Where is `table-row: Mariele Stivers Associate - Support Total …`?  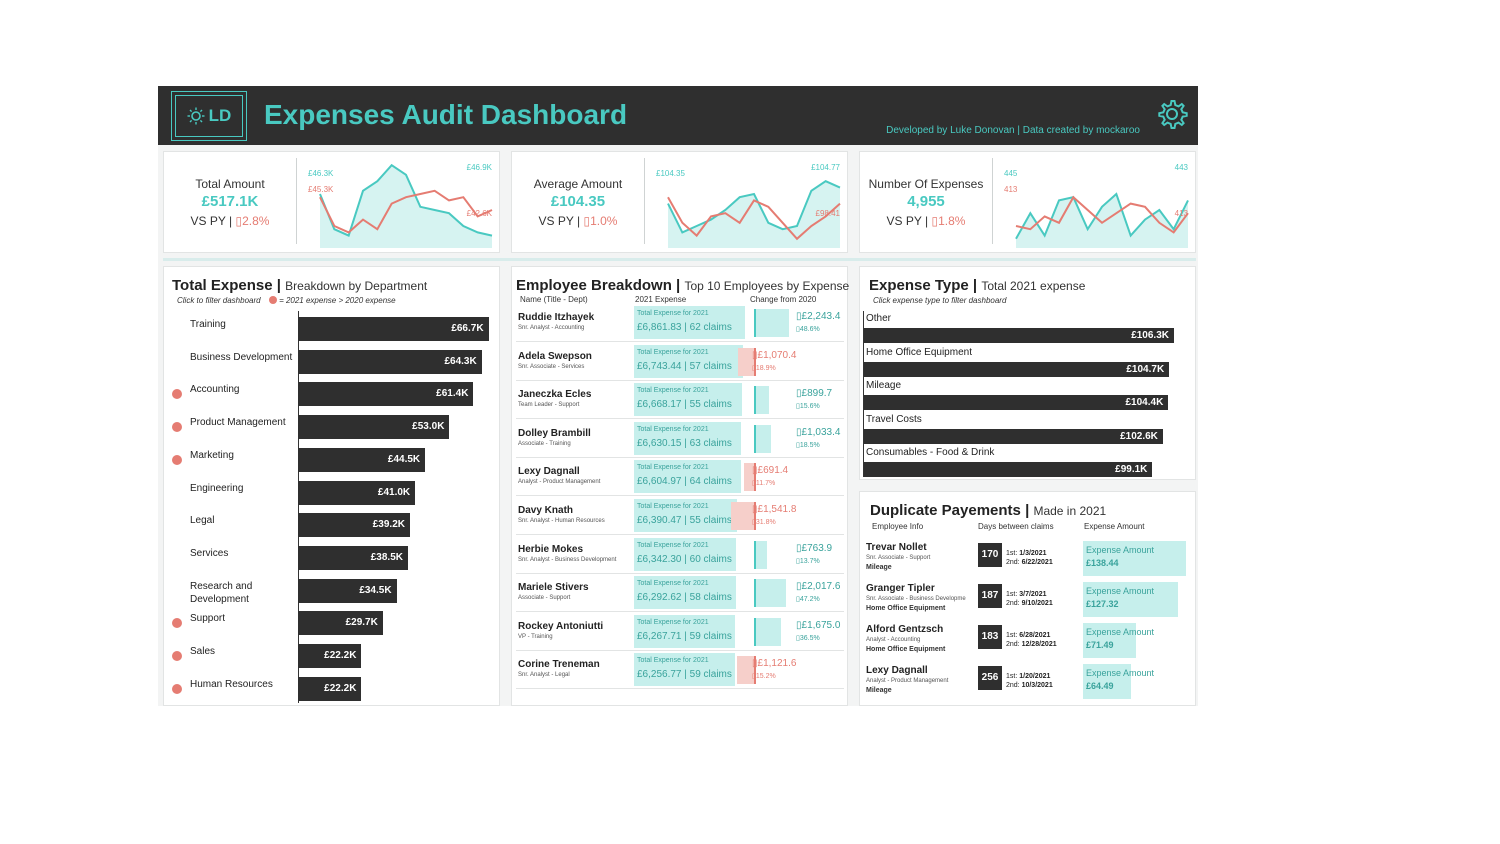
table-row: Mariele Stivers Associate - Support Total … is located at coordinates (680, 593).